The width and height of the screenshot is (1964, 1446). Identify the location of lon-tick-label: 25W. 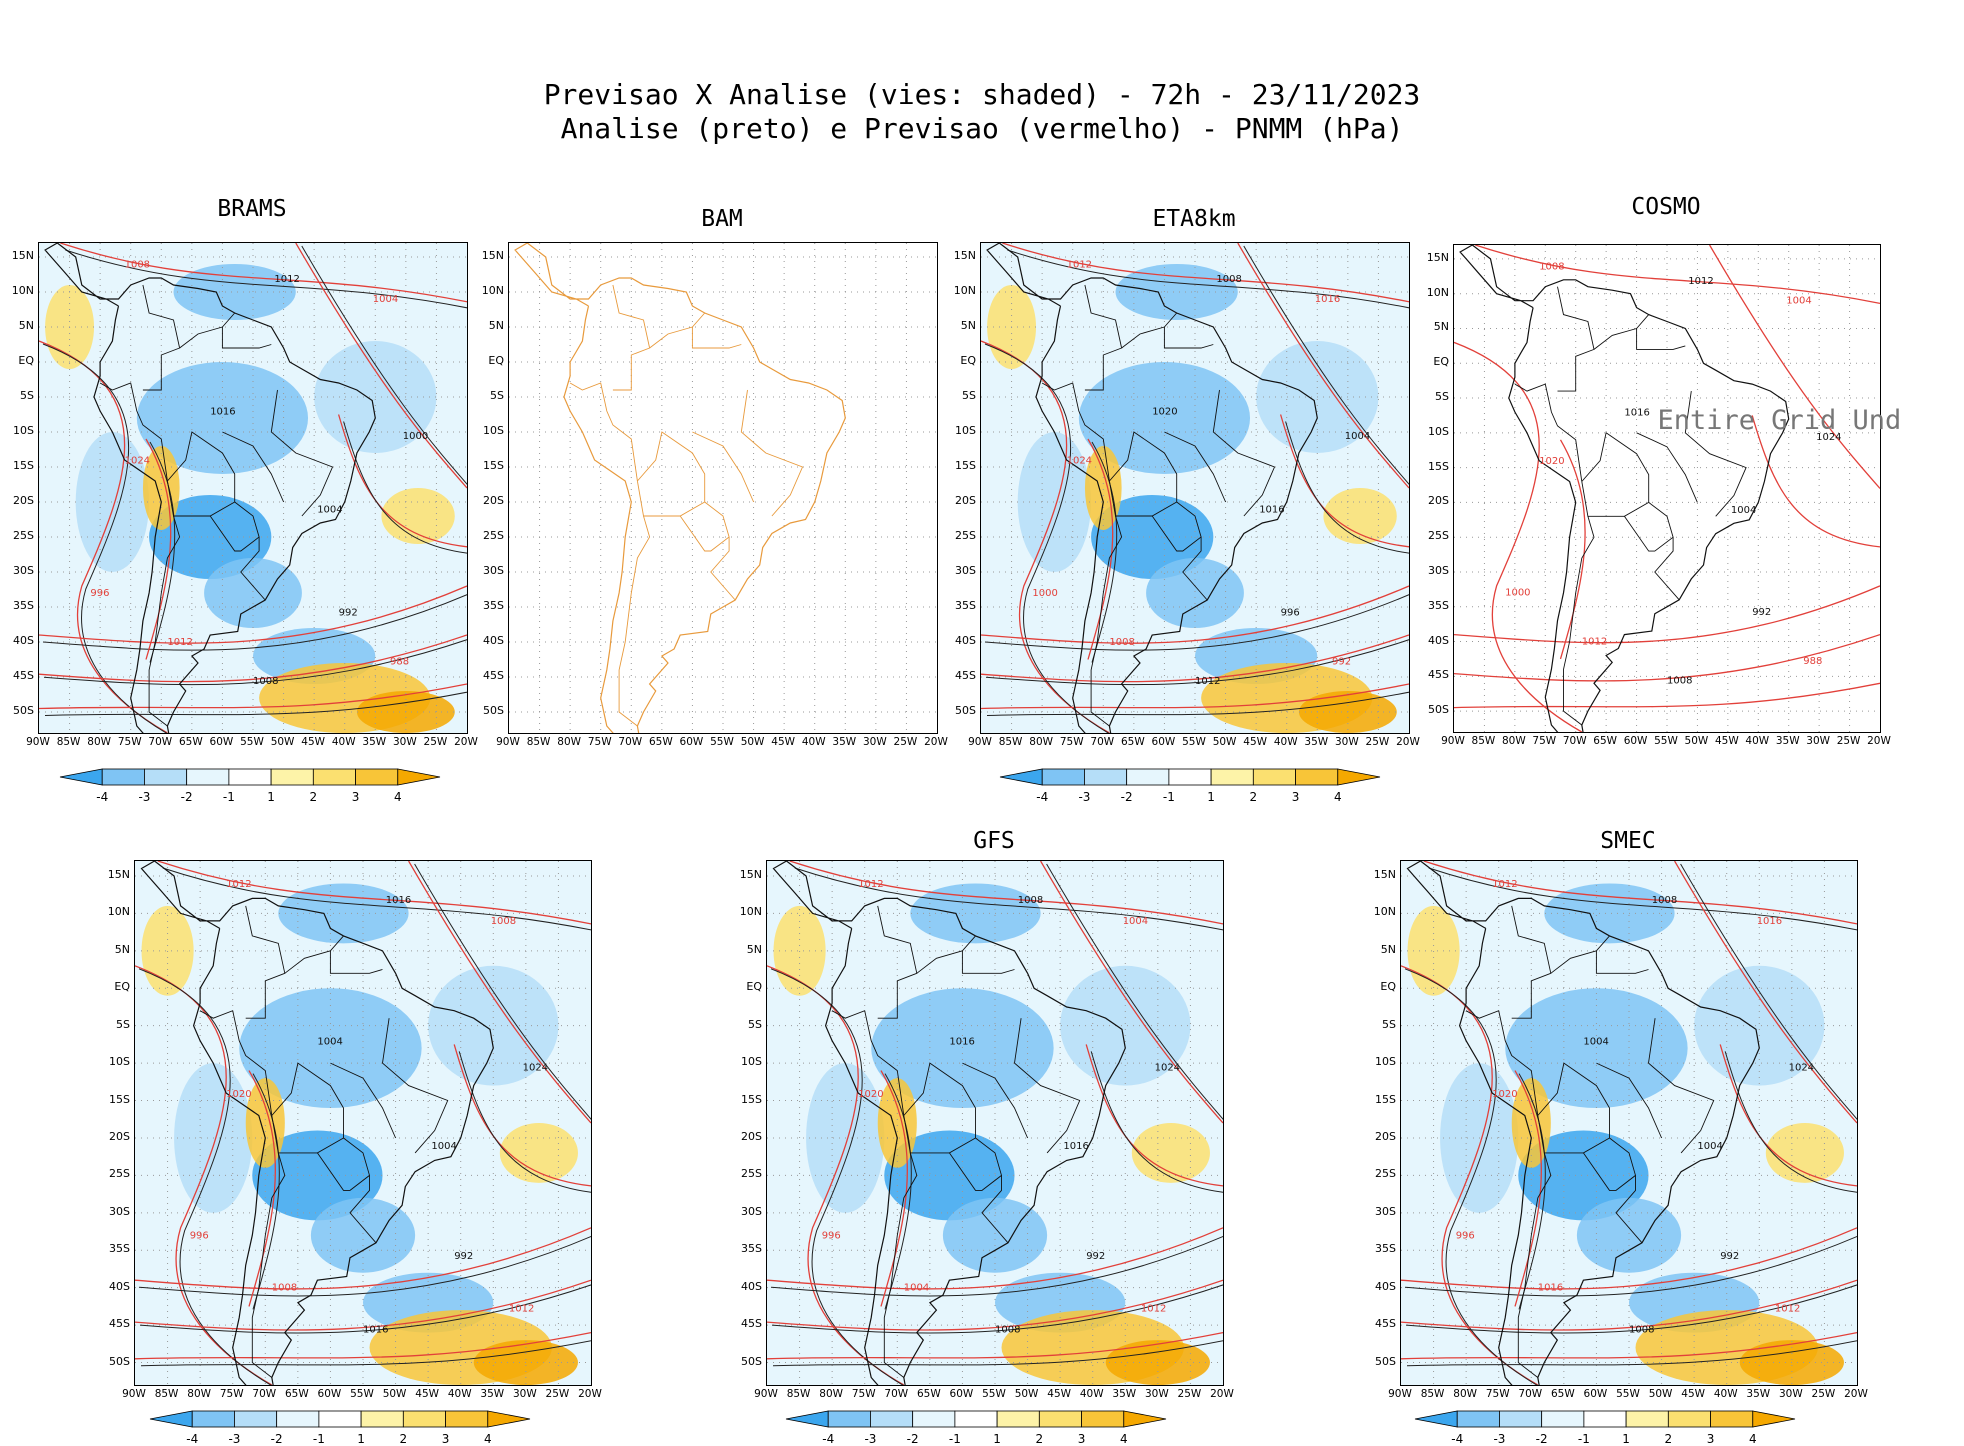
(557, 1394).